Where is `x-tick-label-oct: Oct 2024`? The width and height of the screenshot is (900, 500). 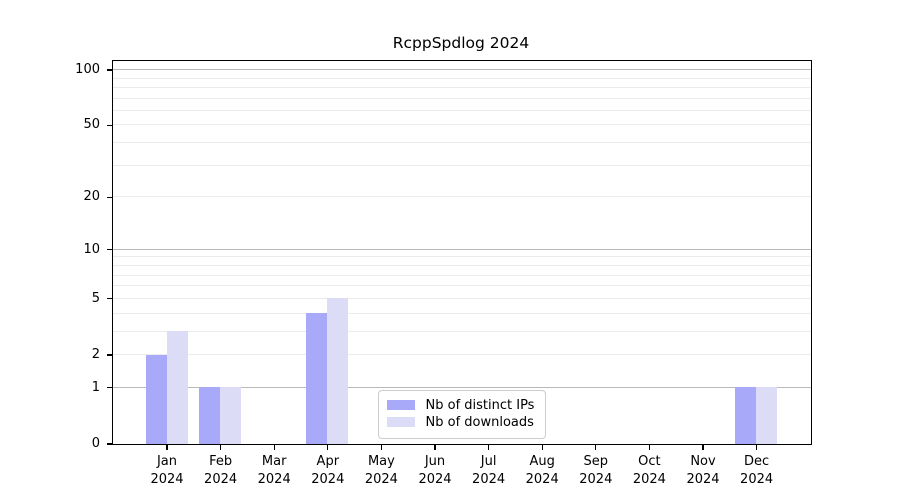
x-tick-label-oct: Oct 2024 is located at coordinates (649, 470).